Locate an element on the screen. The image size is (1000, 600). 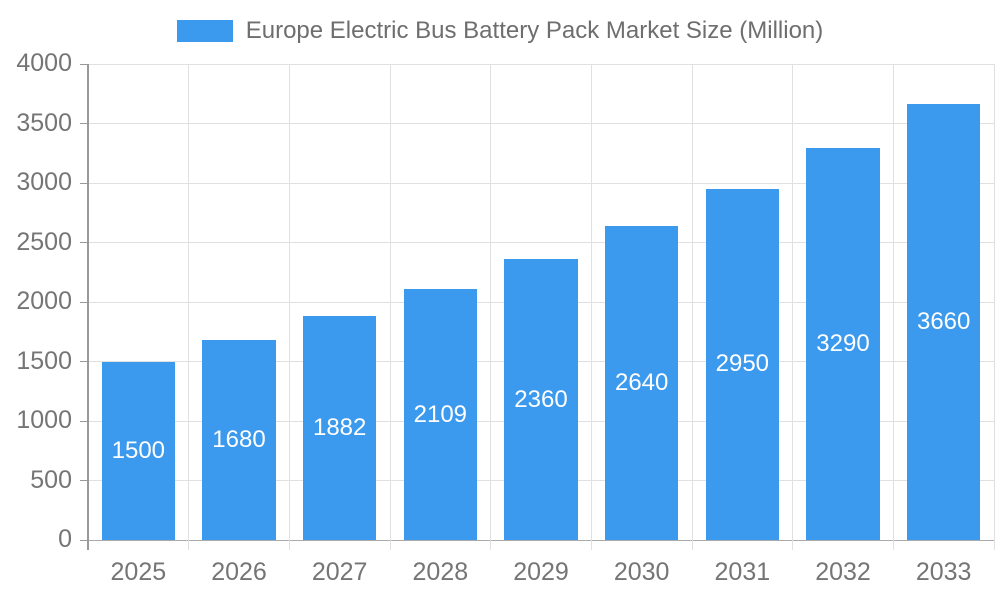
legend-swatch is located at coordinates (204, 31).